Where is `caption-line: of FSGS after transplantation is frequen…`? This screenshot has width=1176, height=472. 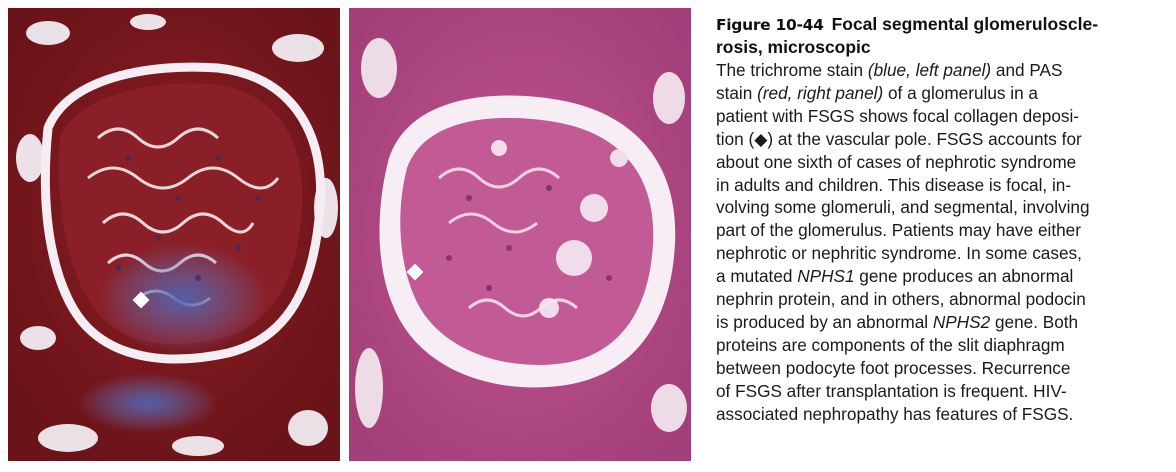
caption-line: of FSGS after transplantation is frequen… is located at coordinates (942, 391).